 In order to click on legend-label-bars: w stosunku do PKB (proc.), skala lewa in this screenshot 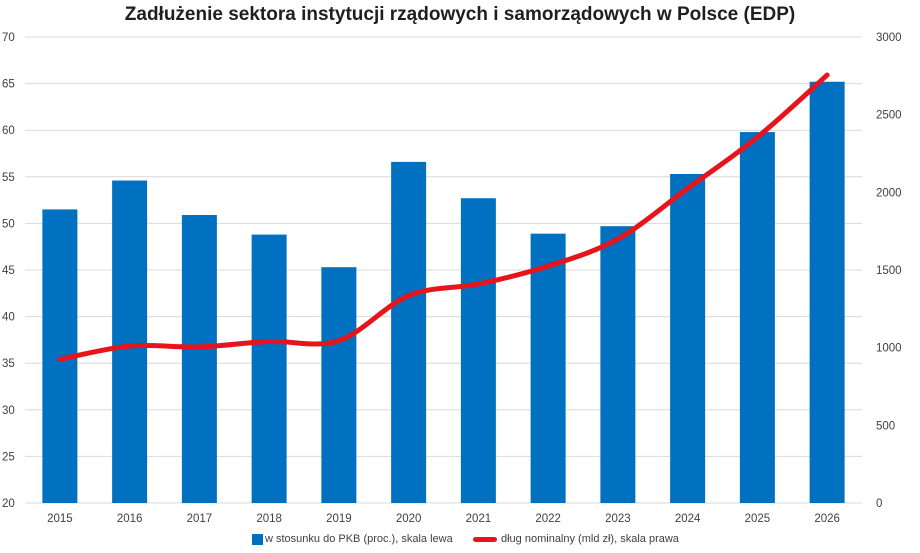, I will do `click(359, 539)`.